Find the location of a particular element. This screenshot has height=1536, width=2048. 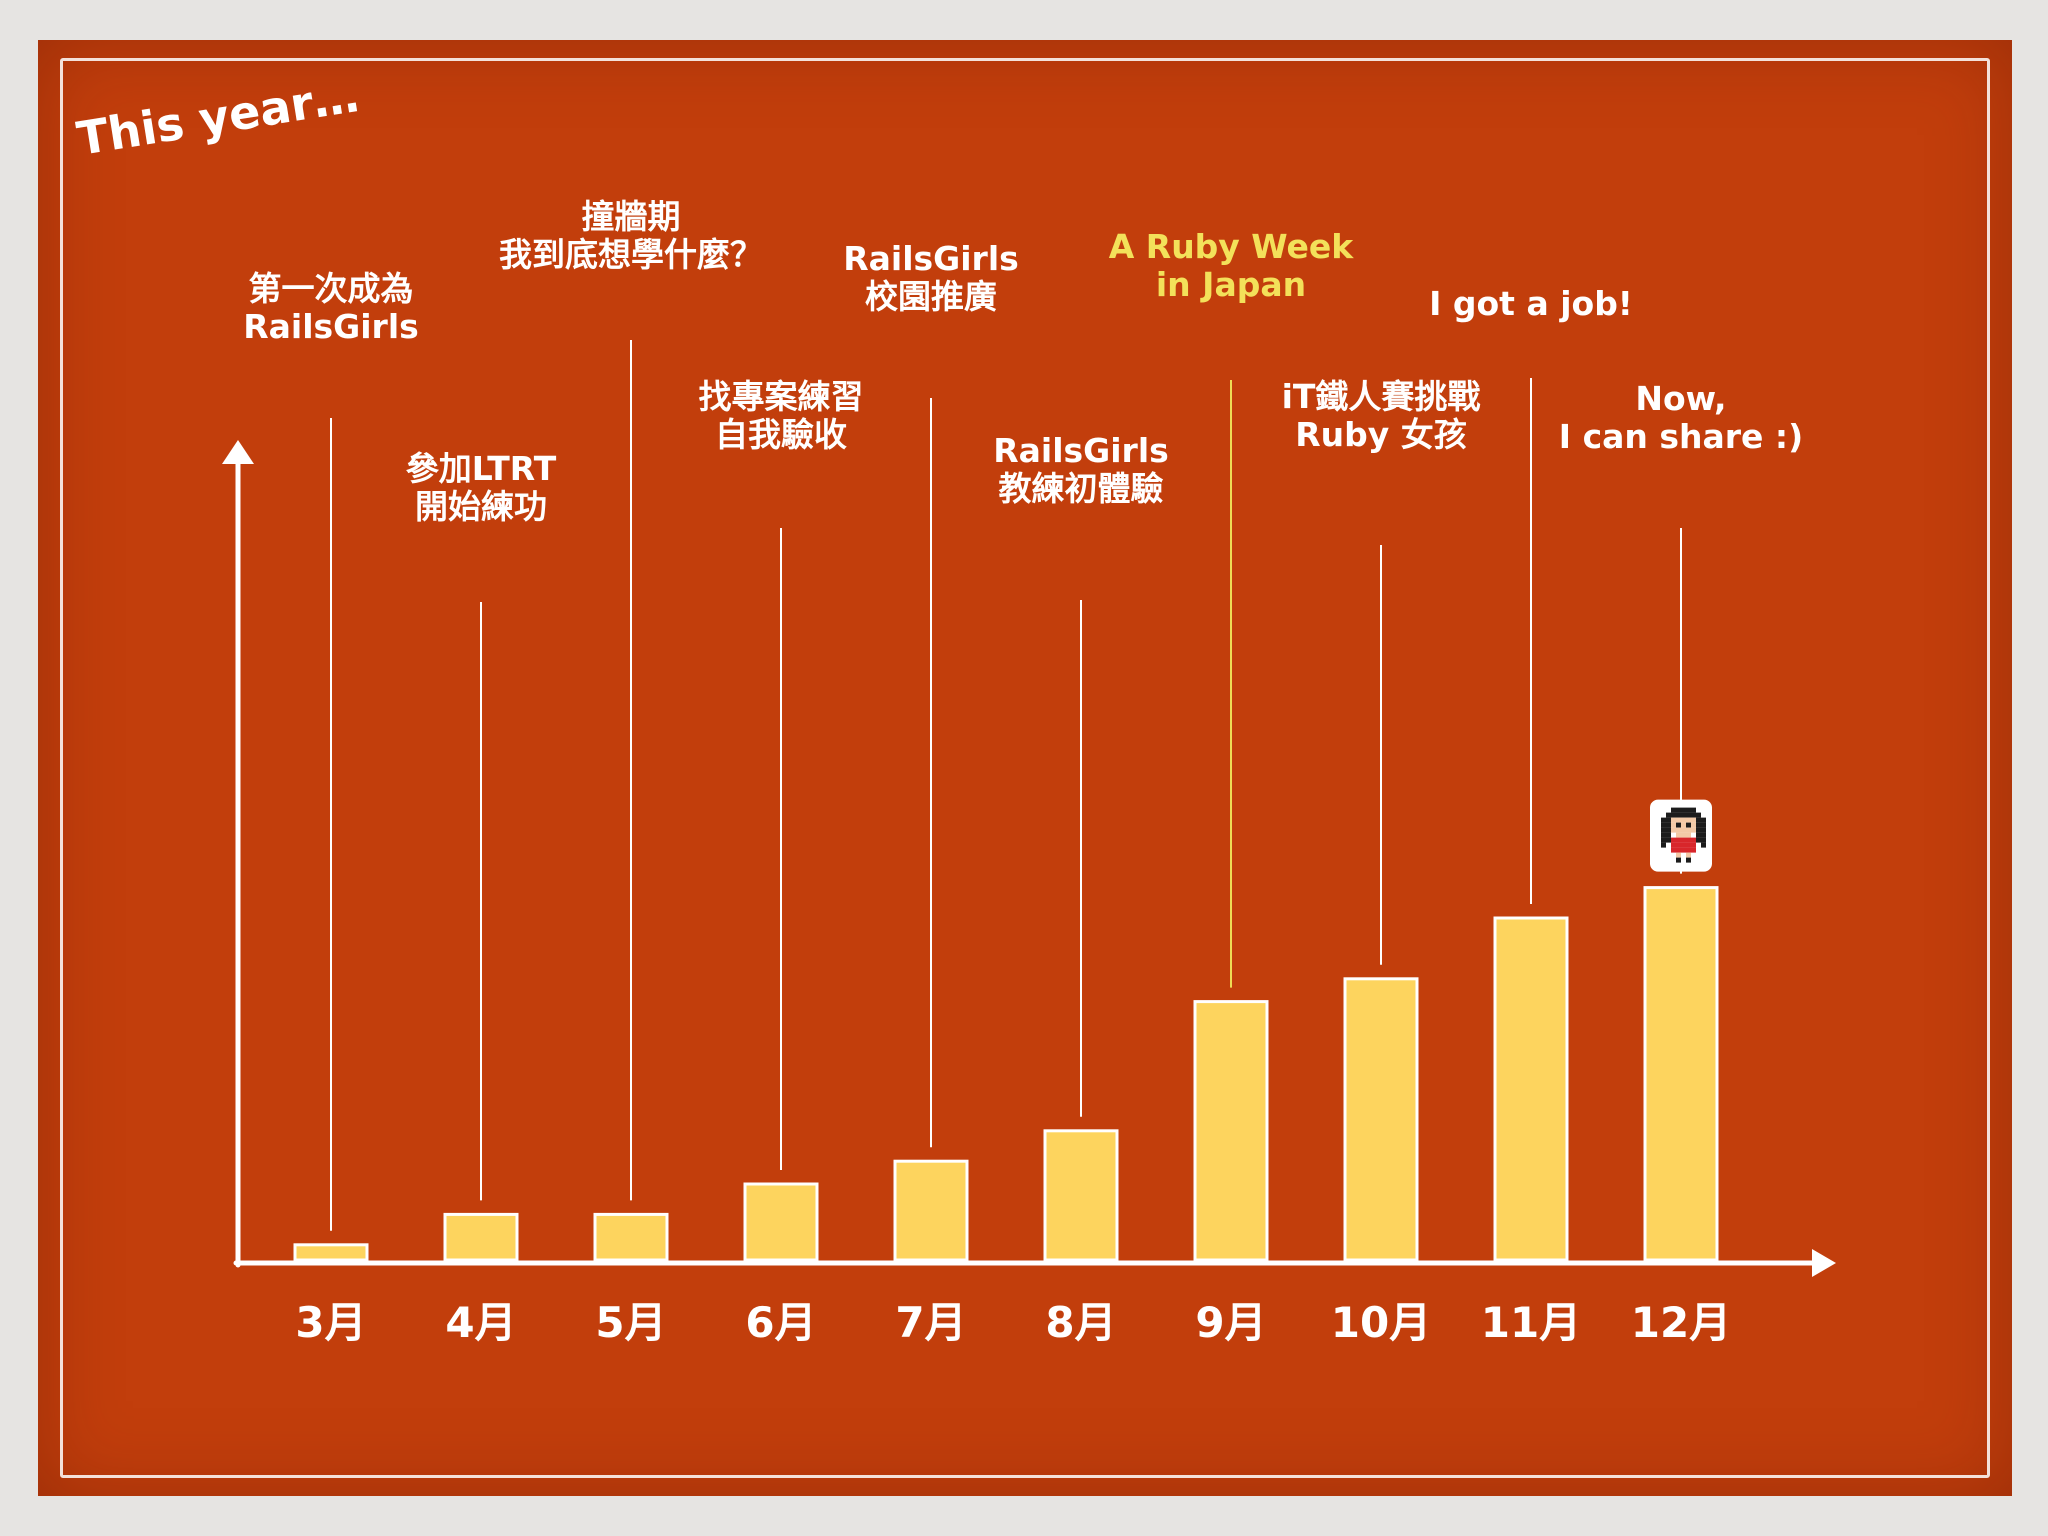

x-axis-arrowhead is located at coordinates (1824, 1263).